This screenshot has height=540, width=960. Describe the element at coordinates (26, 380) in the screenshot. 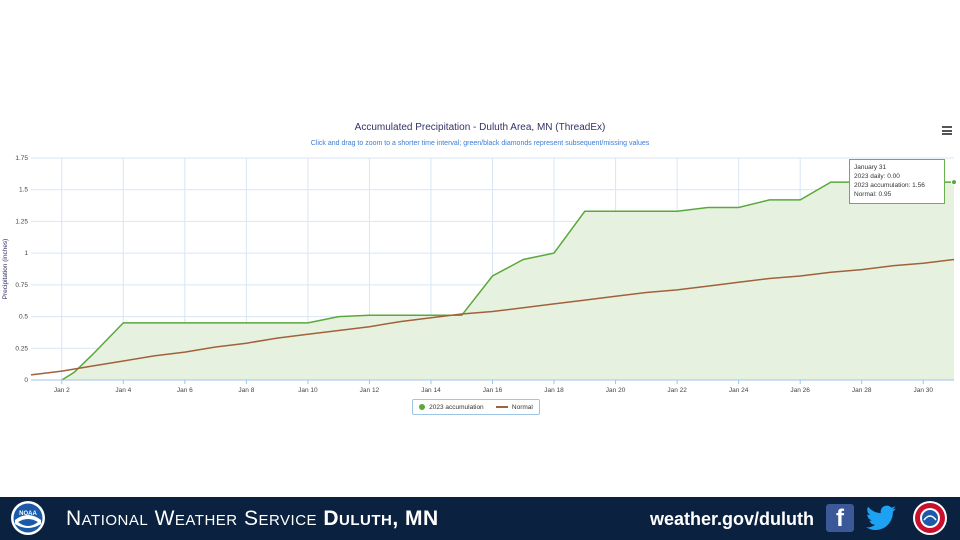

I see `y-tick-label: 0` at that location.